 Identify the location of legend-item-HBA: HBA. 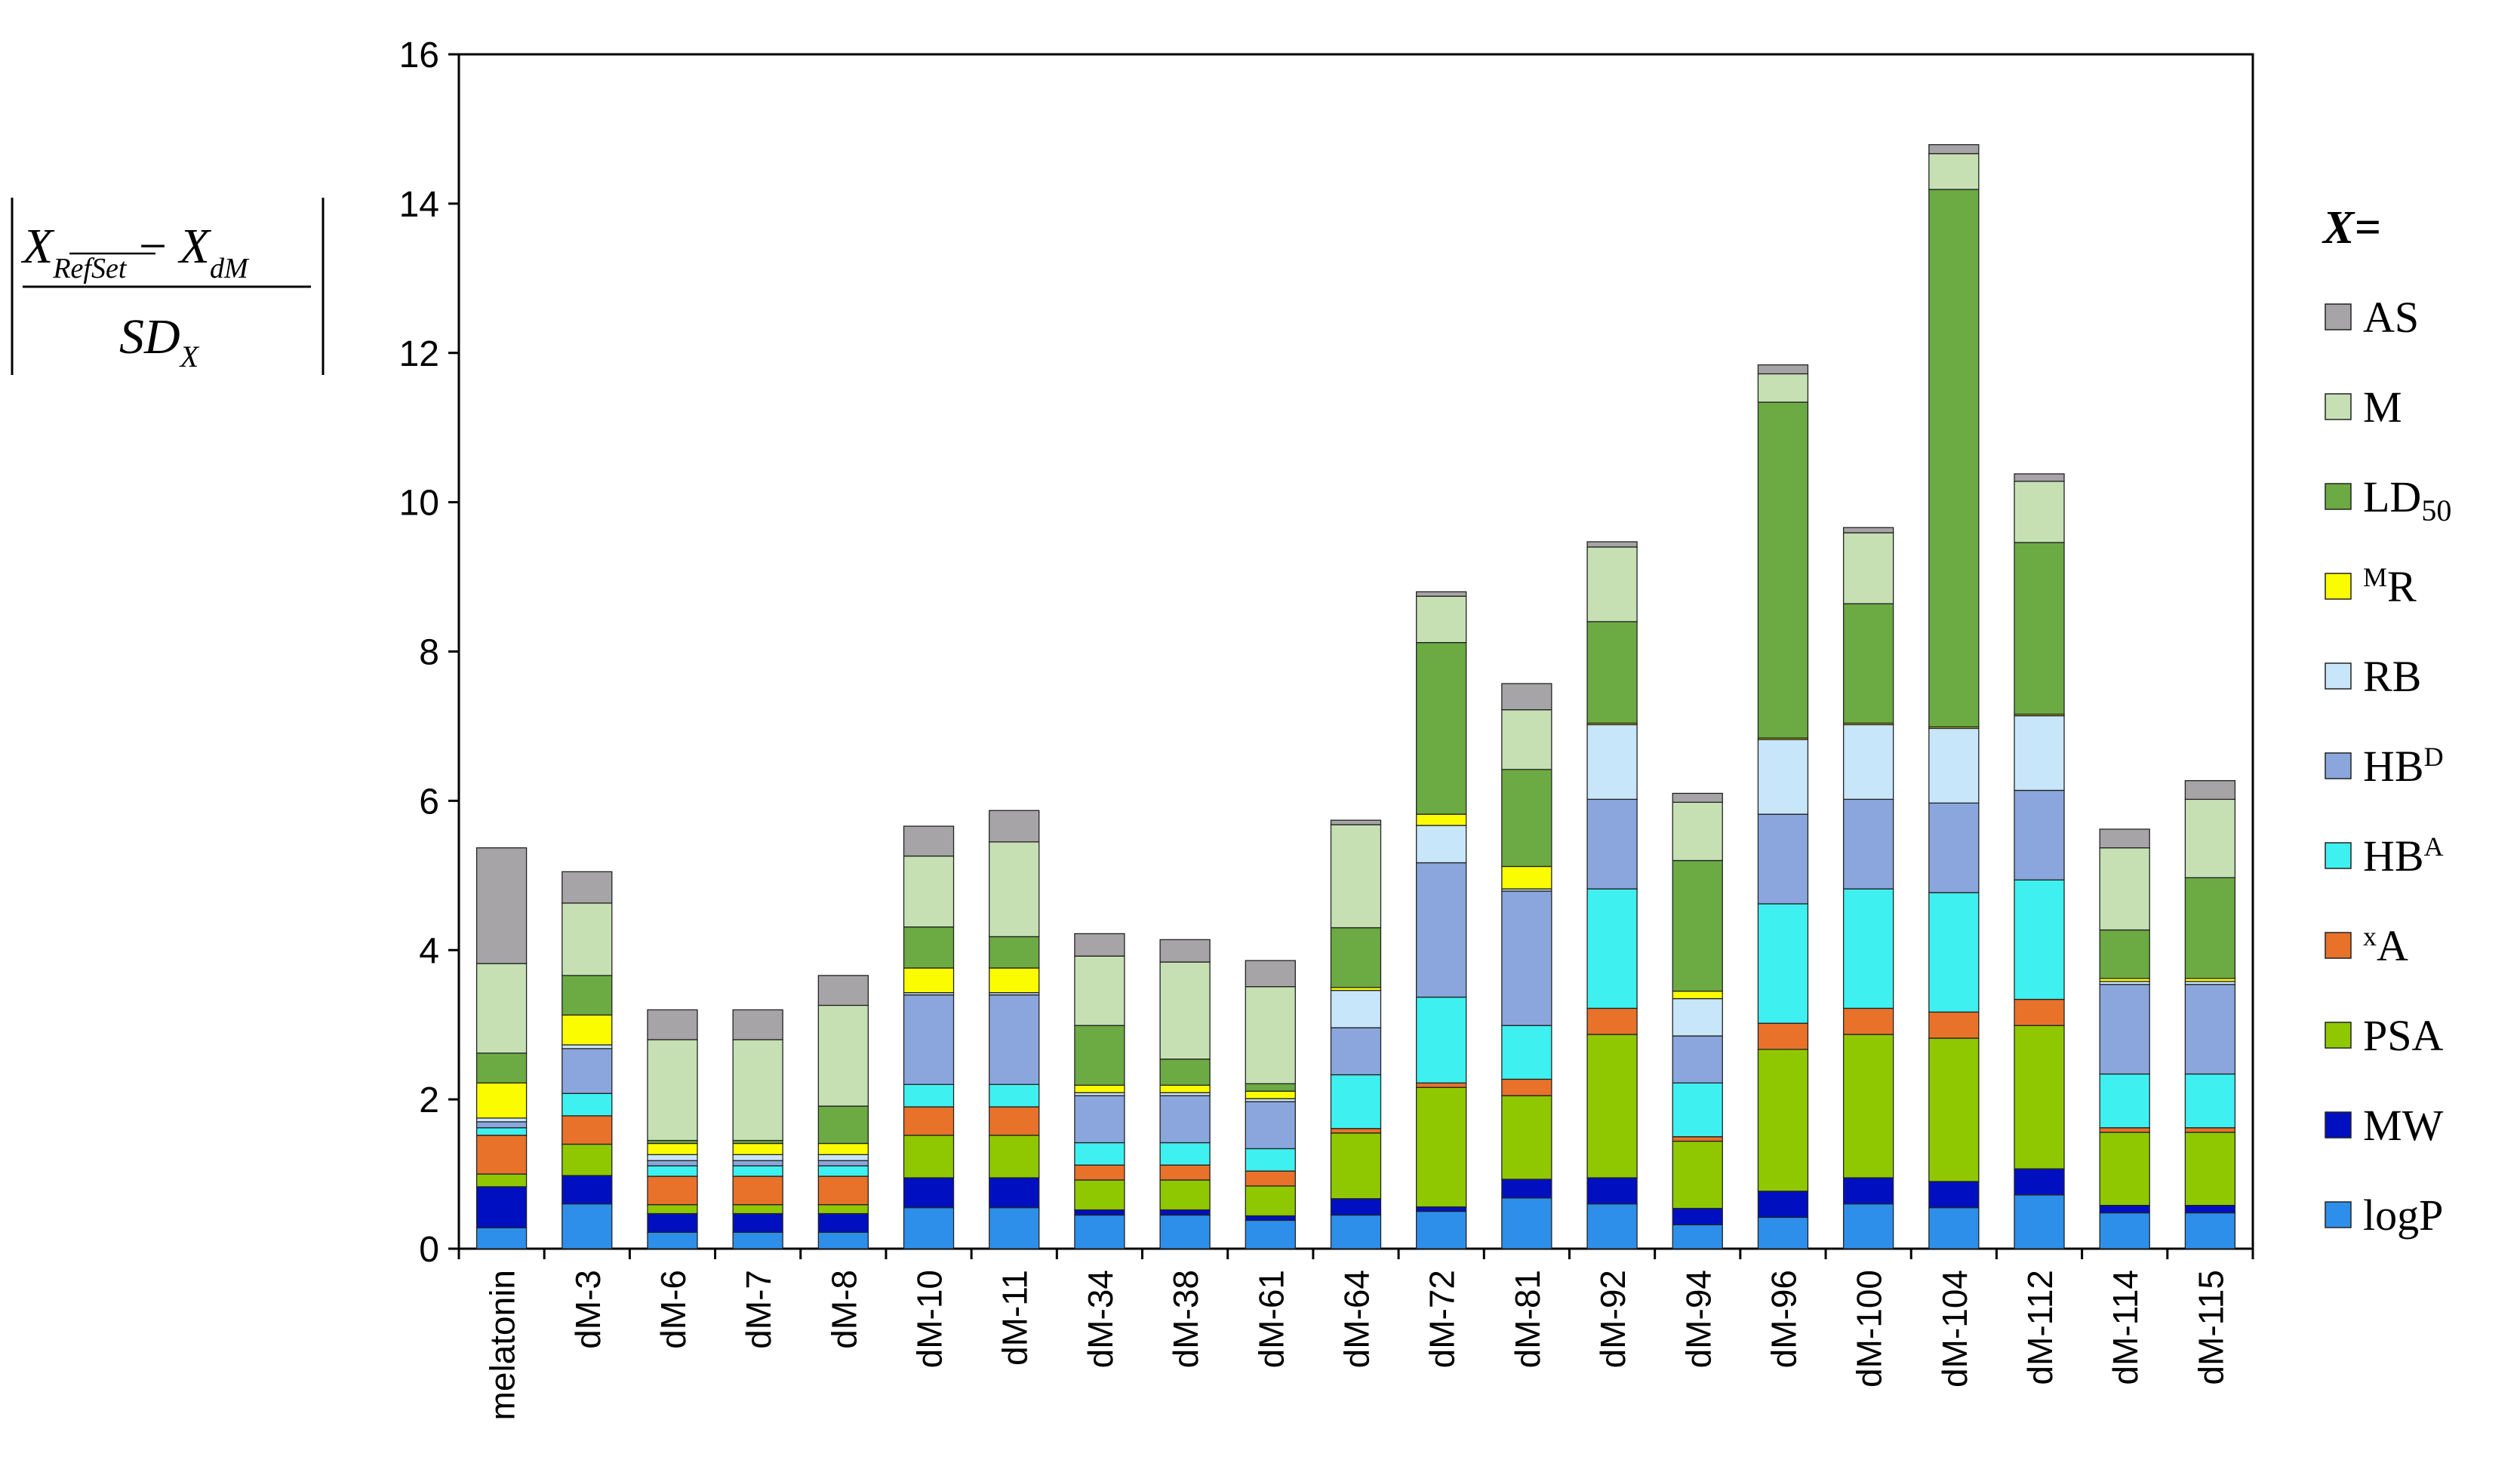
(2385, 856).